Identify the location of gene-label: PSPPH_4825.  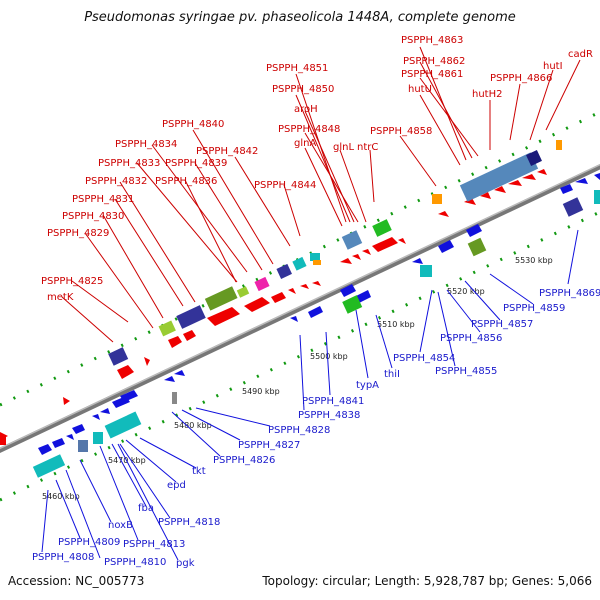
(72, 281).